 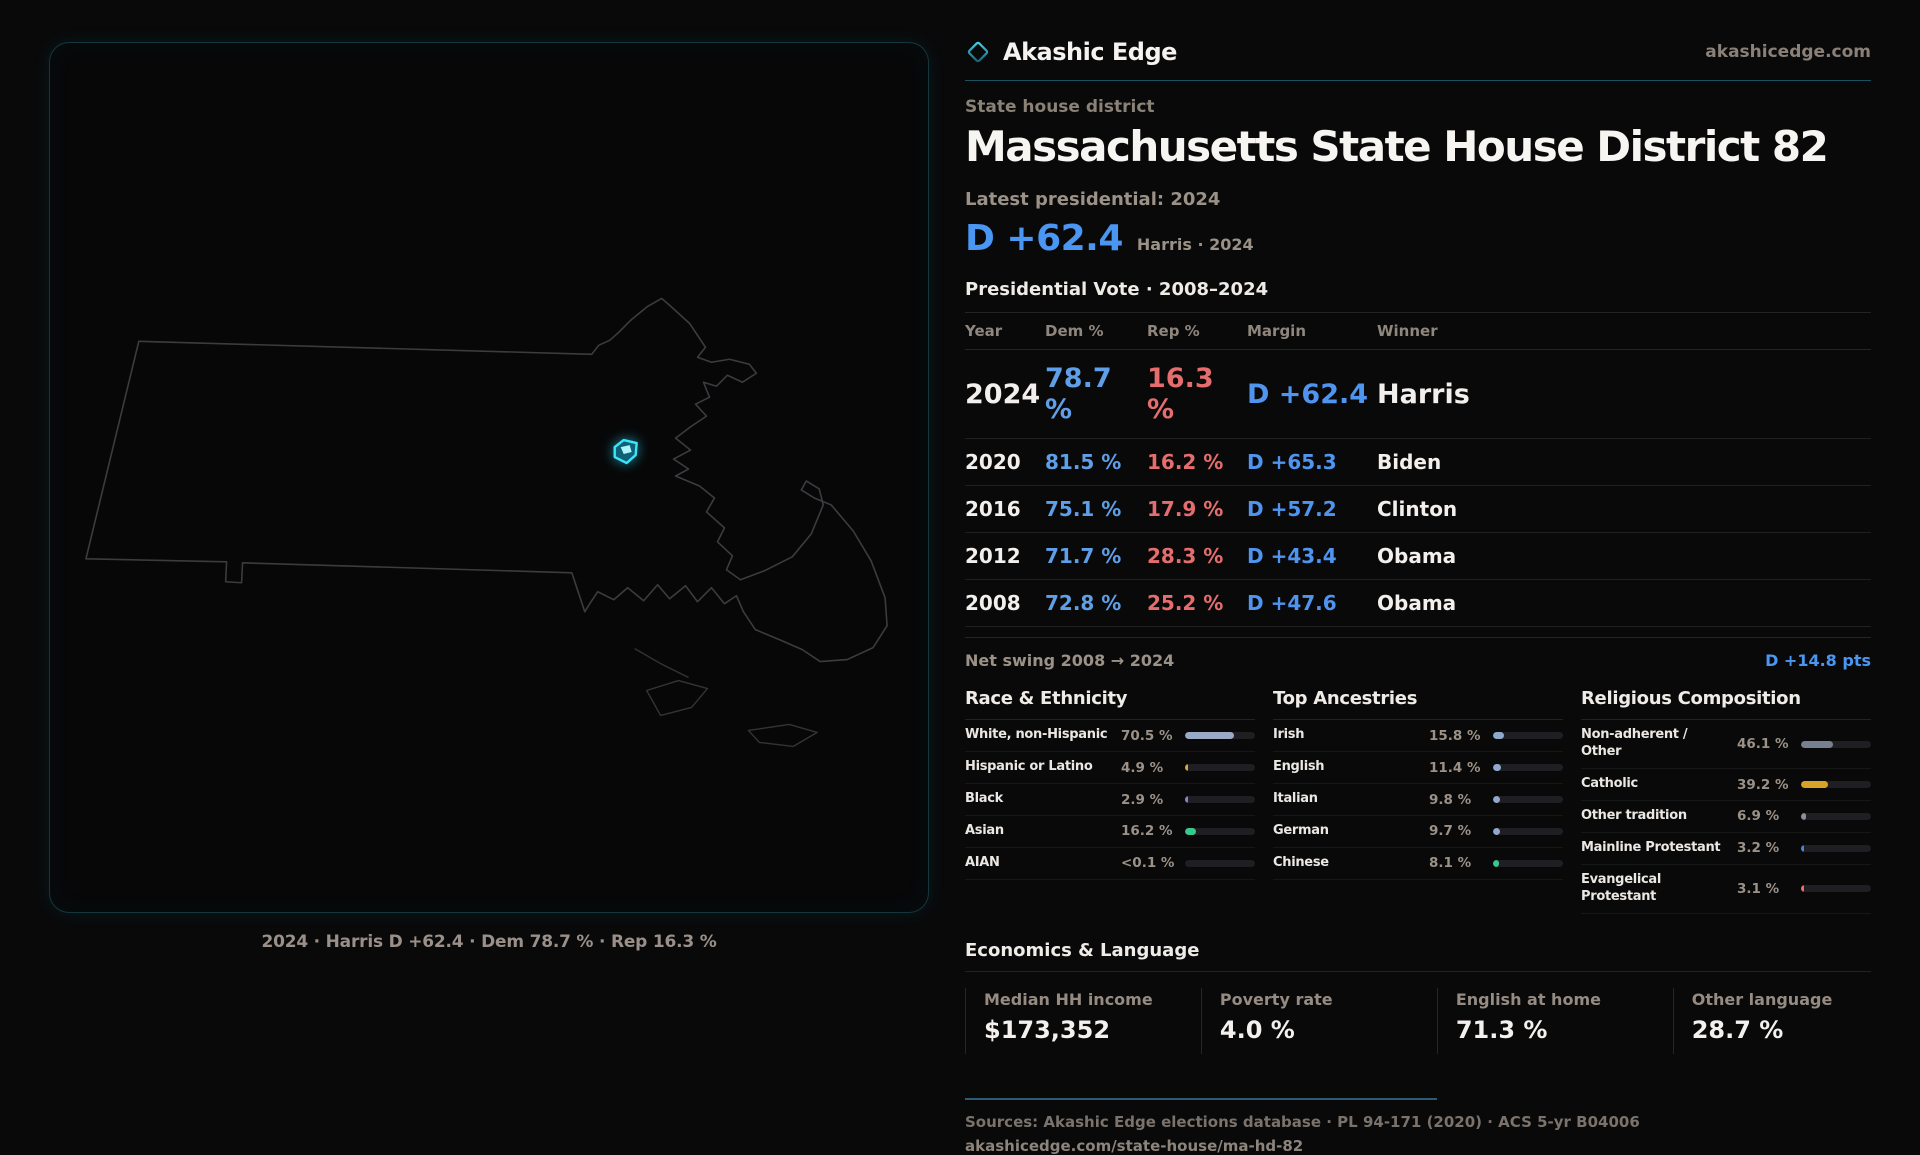 I want to click on vote-row-2016: 2016 75.1 % 17.9 % D +57.2 Clinton, so click(x=1418, y=510).